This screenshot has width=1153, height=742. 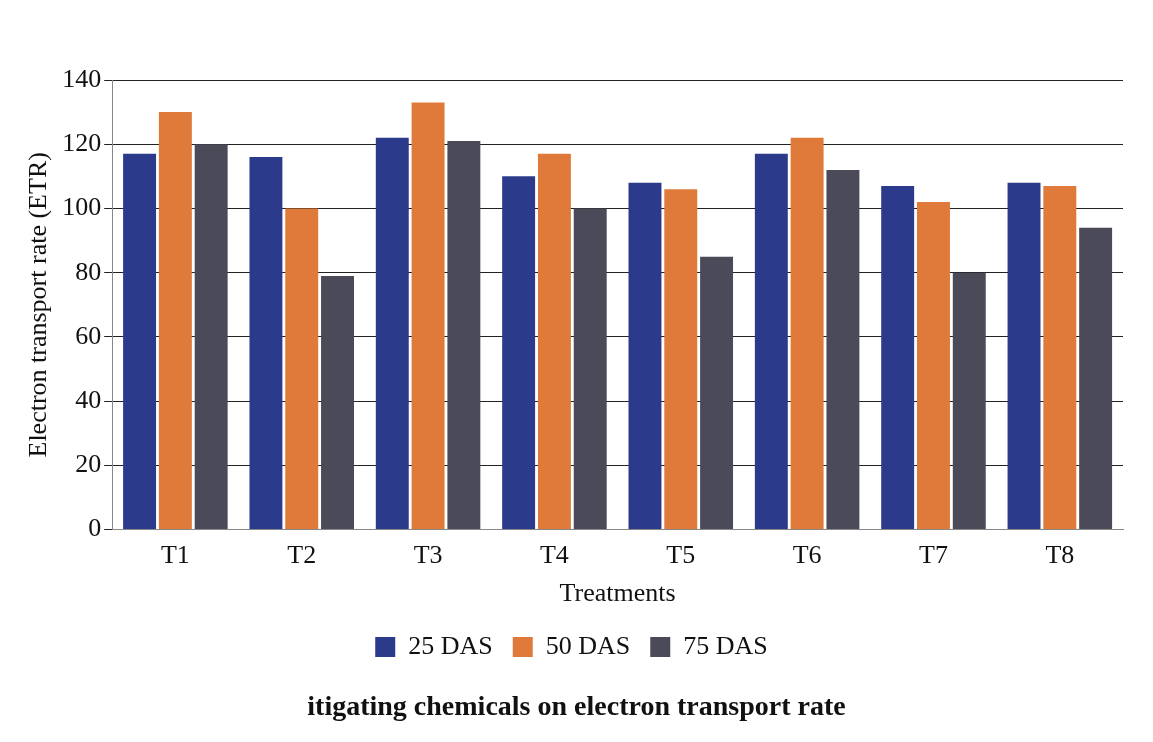 What do you see at coordinates (82, 78) in the screenshot?
I see `y-tick-label: 140` at bounding box center [82, 78].